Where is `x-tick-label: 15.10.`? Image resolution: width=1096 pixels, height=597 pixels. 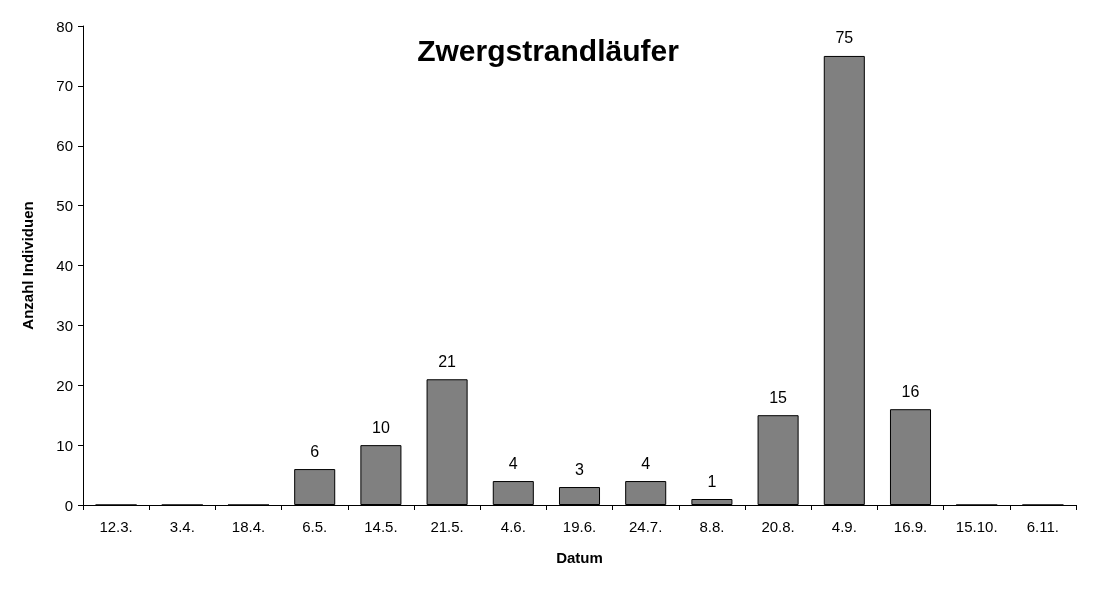 x-tick-label: 15.10. is located at coordinates (976, 526).